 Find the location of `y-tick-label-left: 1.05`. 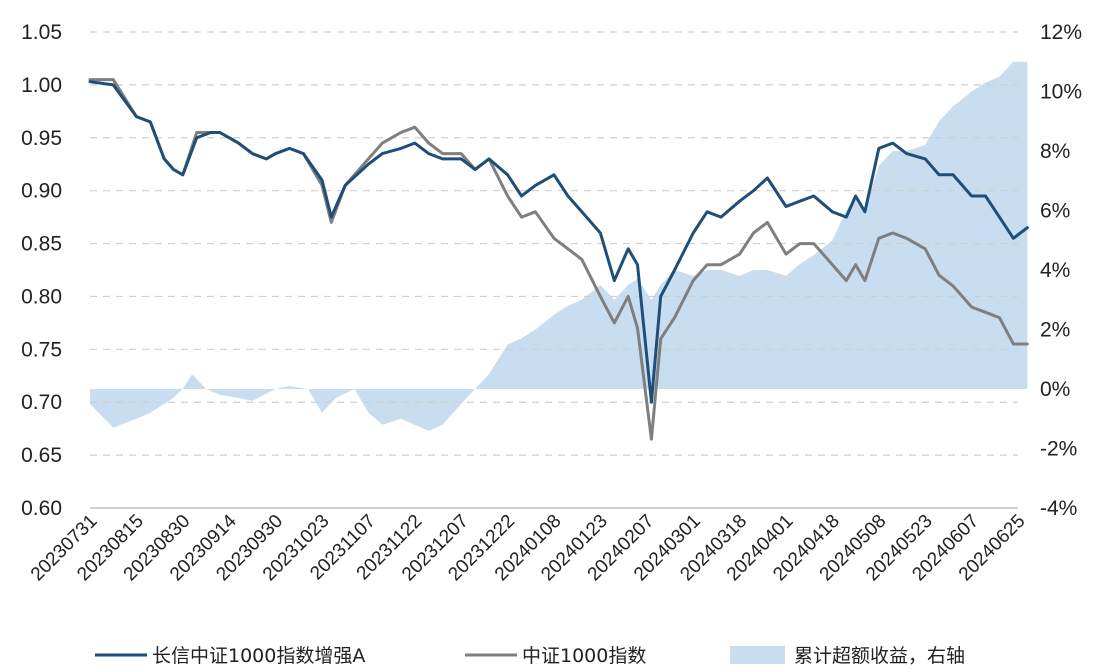

y-tick-label-left: 1.05 is located at coordinates (41, 32).